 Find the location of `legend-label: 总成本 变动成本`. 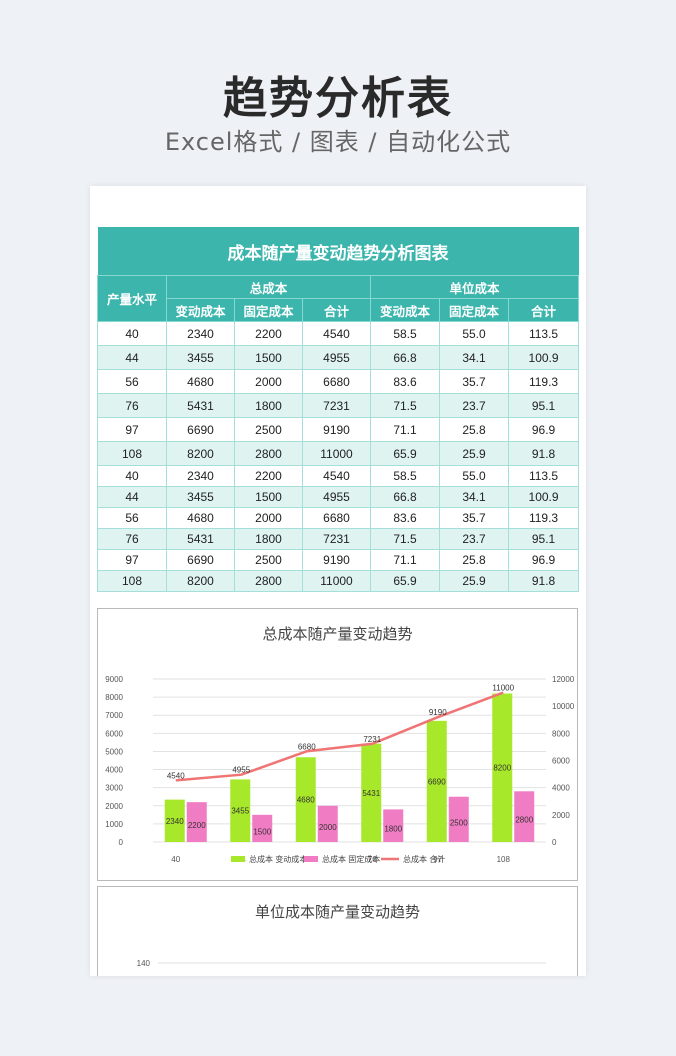

legend-label: 总成本 变动成本 is located at coordinates (278, 859).